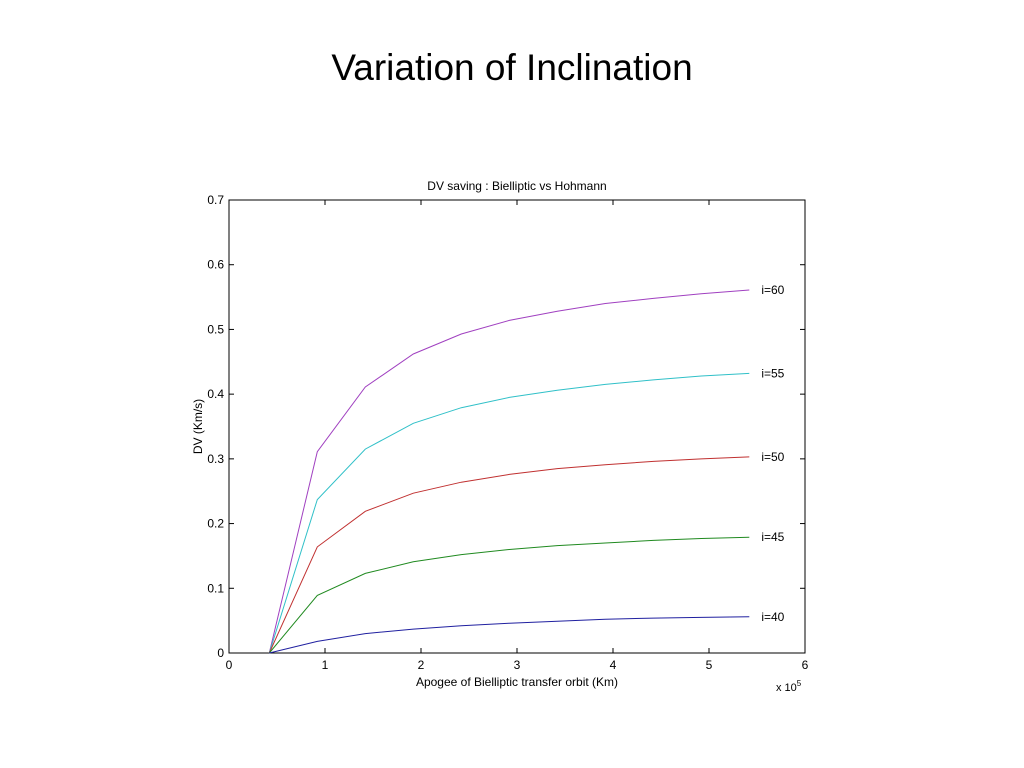  What do you see at coordinates (517, 682) in the screenshot?
I see `x-axis-label: Apogee of Bielliptic transfer orbit (Km)` at bounding box center [517, 682].